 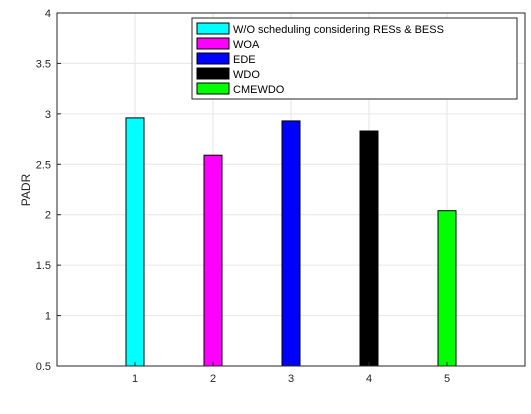 I want to click on legend-box, so click(x=354, y=58).